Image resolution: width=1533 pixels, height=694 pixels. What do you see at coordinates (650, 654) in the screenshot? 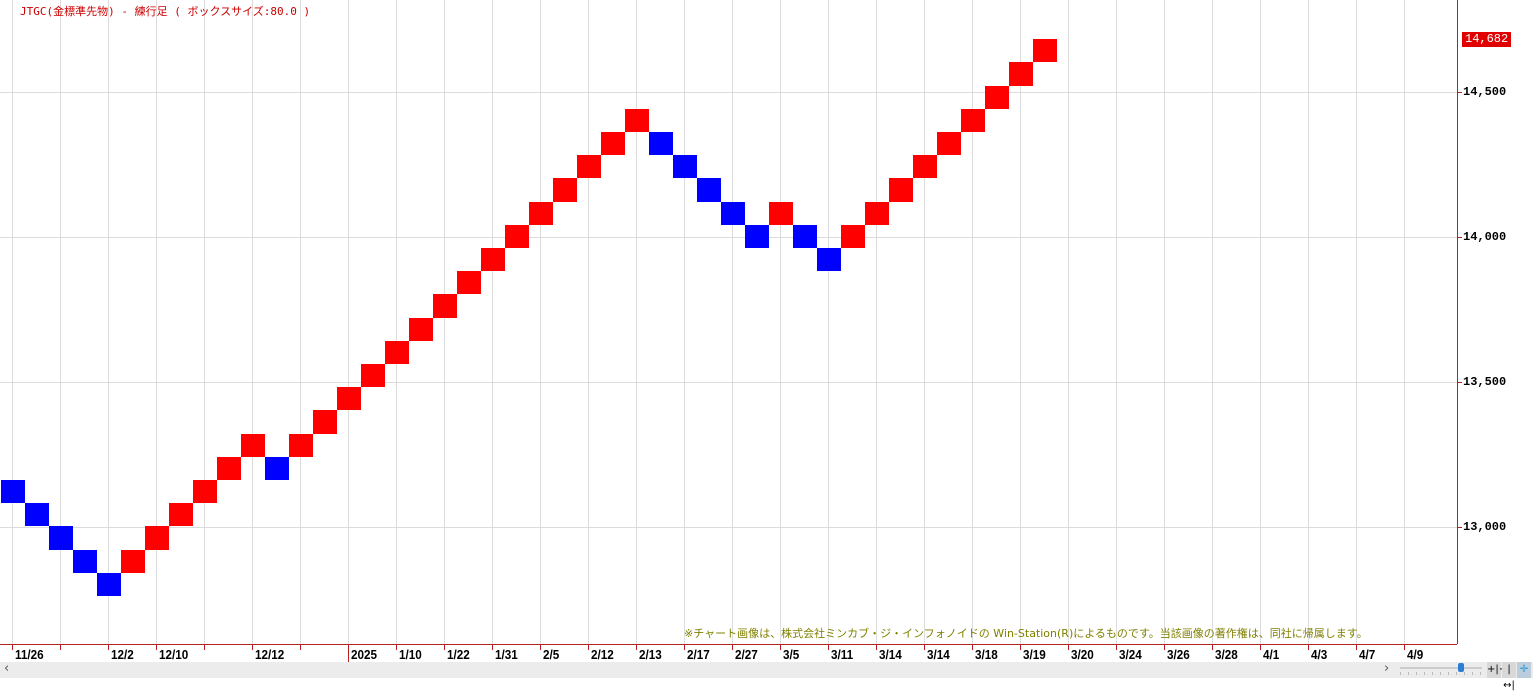
I see `x-tick-label: 2/13` at bounding box center [650, 654].